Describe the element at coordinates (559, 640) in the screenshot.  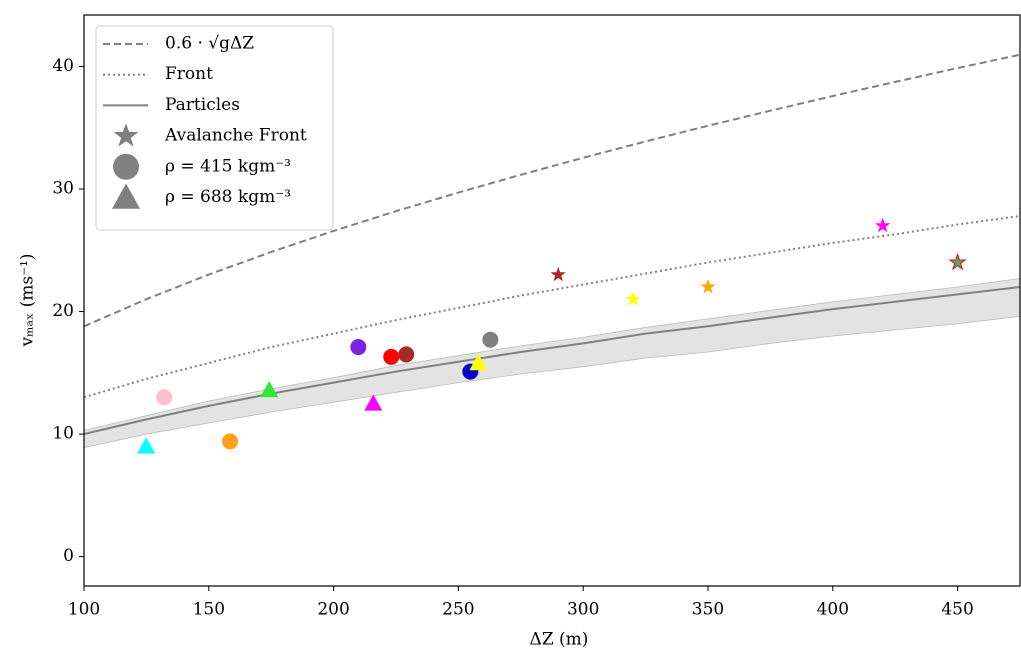
I see `x-axis-label: ΔZ (m)` at that location.